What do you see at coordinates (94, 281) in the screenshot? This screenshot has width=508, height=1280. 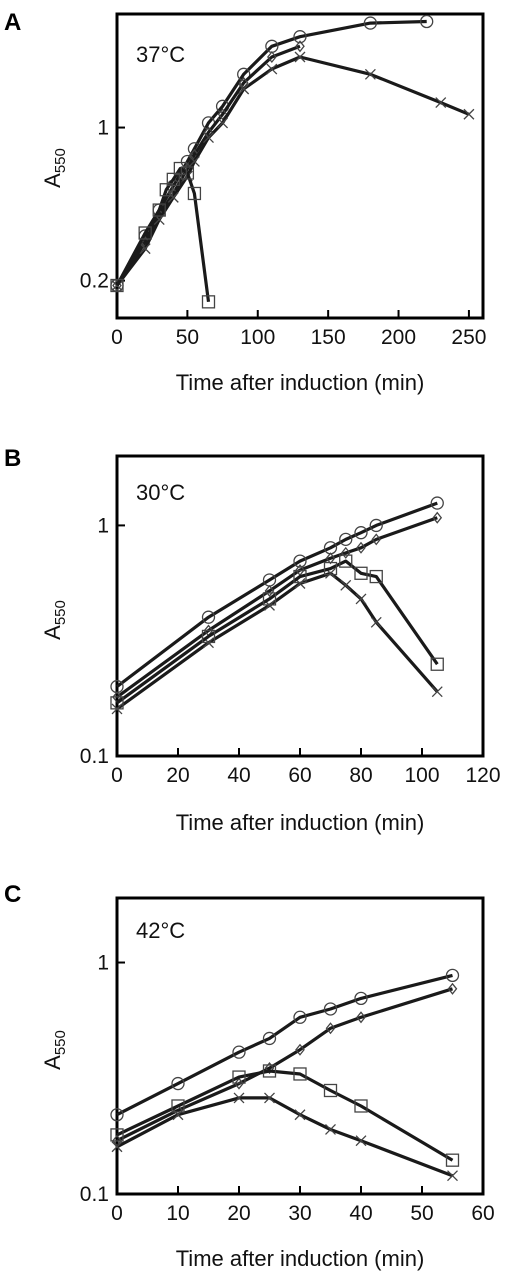 I see `y-tick-label: 0.2` at bounding box center [94, 281].